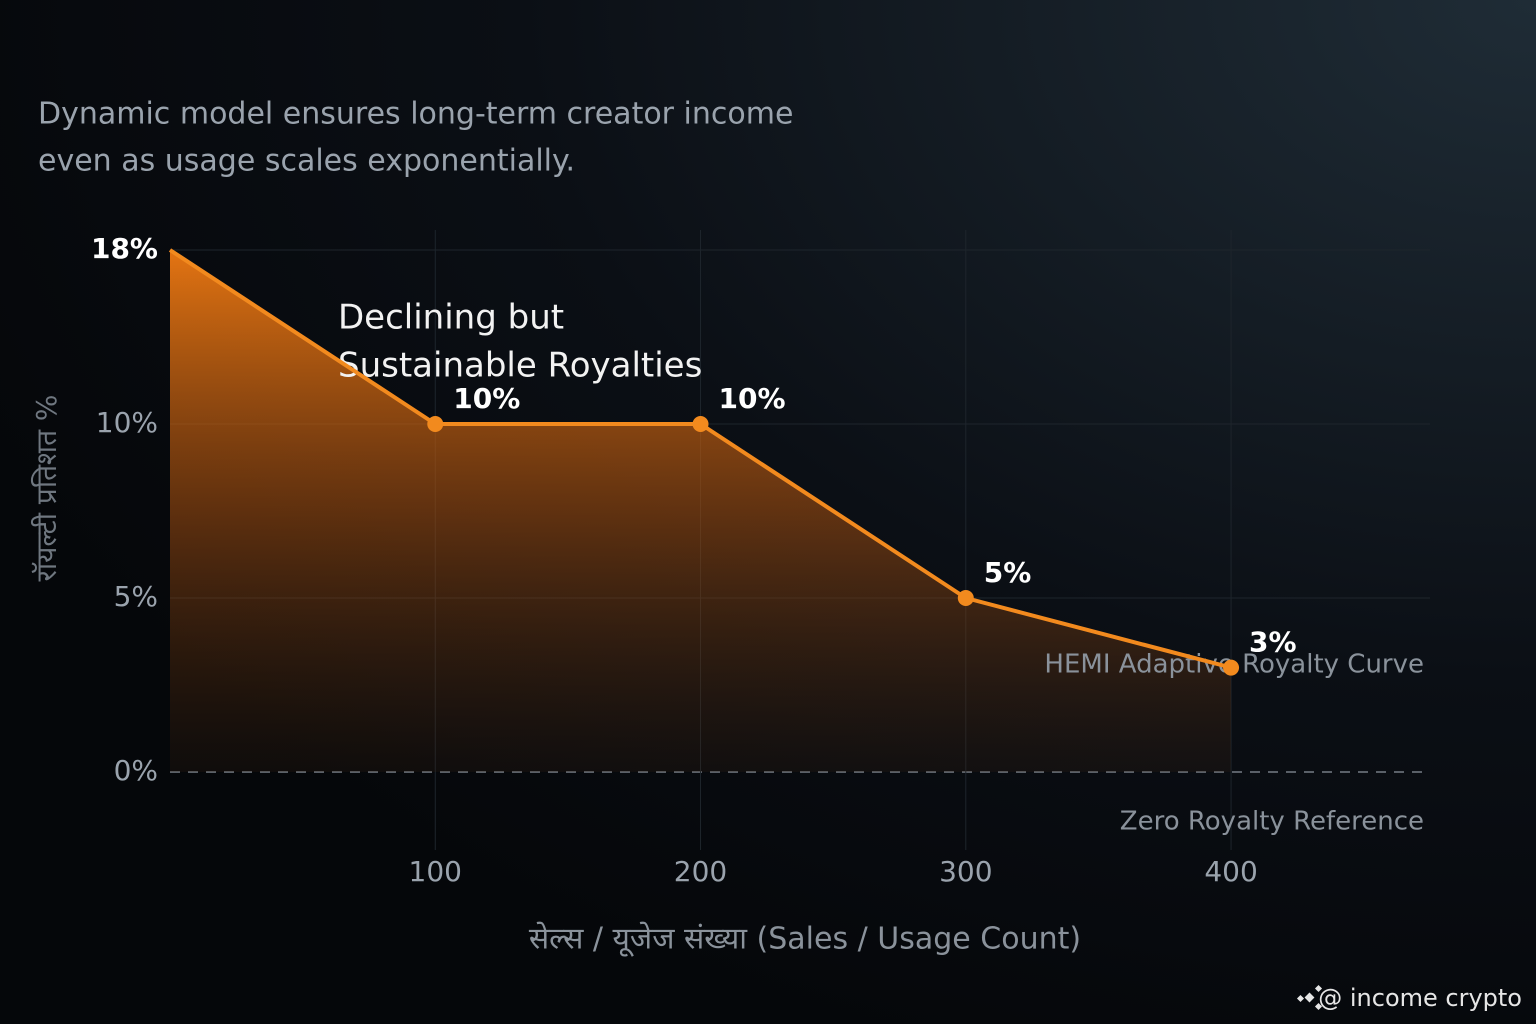 This screenshot has height=1024, width=1536. I want to click on y-axis-label: रॉयल्टी प्रतिशत %, so click(46, 487).